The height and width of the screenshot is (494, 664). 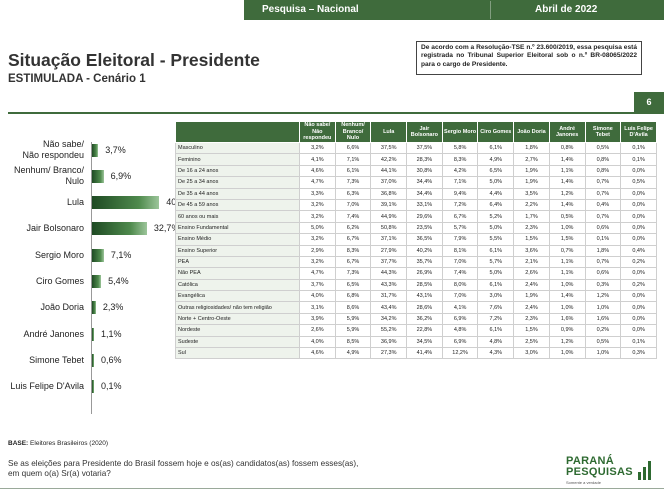 I want to click on table-cell: 0,5%, so click(x=567, y=216).